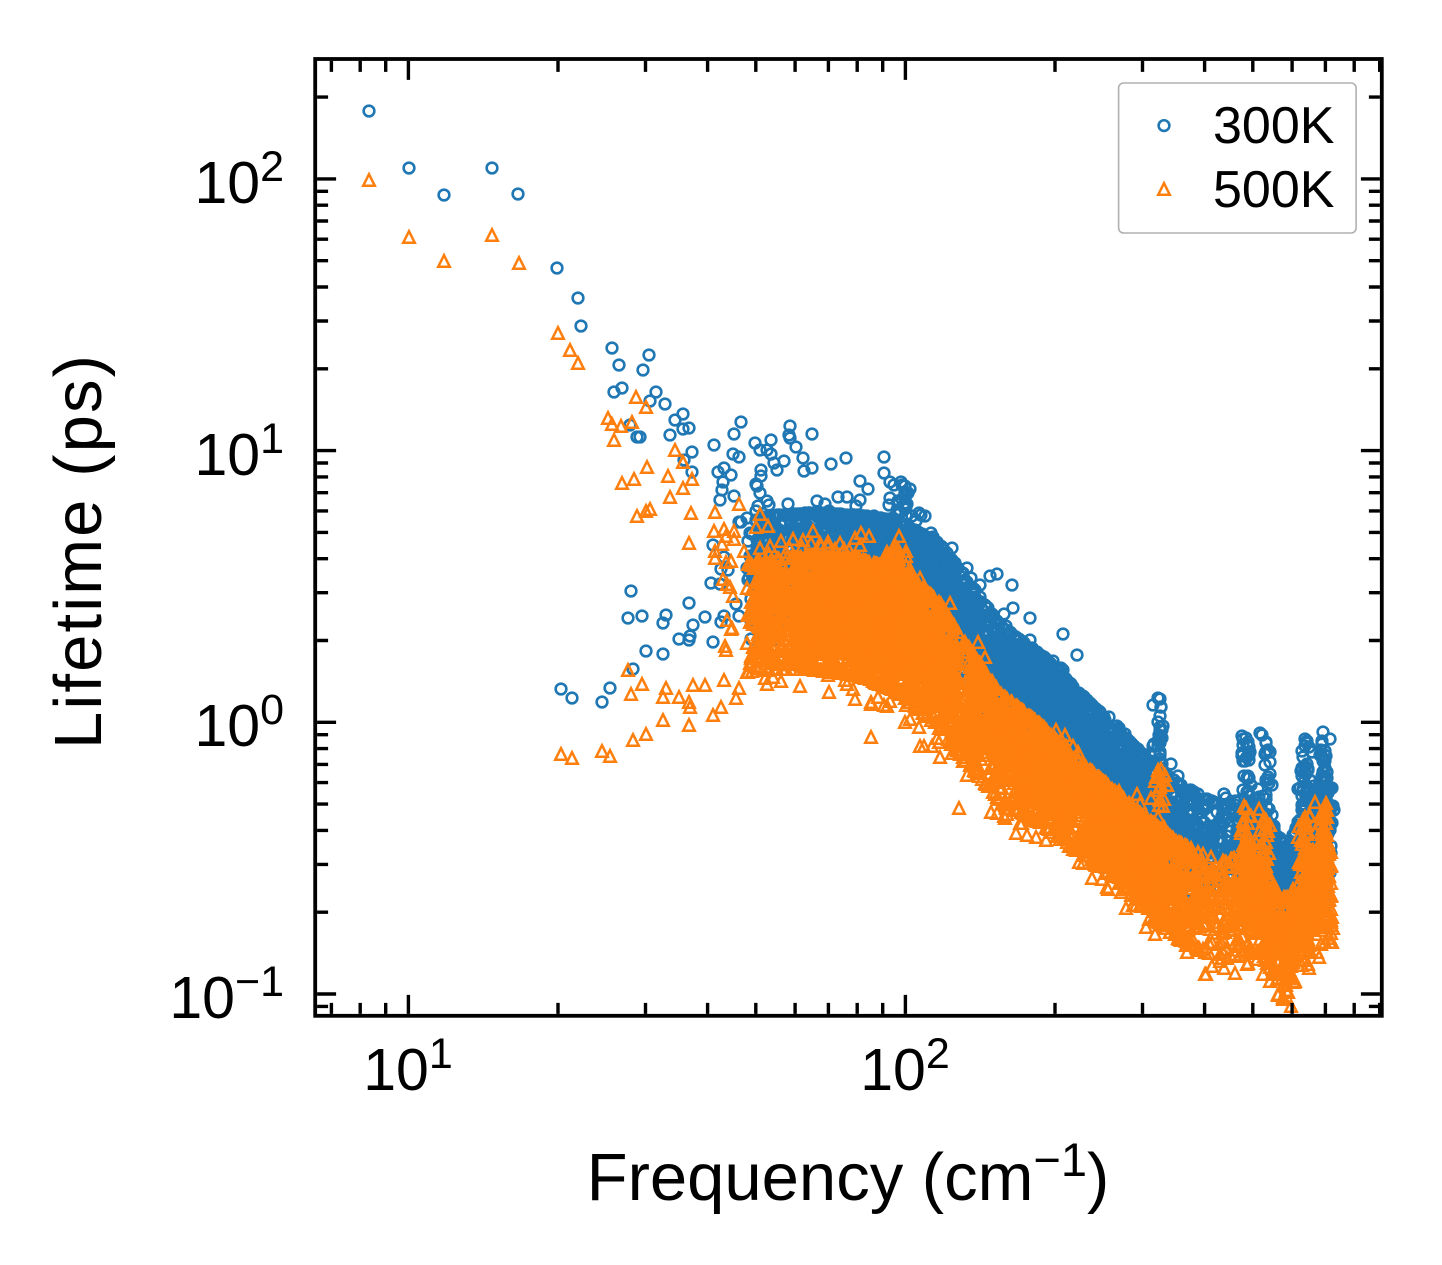  Describe the element at coordinates (848, 1174) in the screenshot. I see `svg-text: Frequency (cm−1)` at that location.